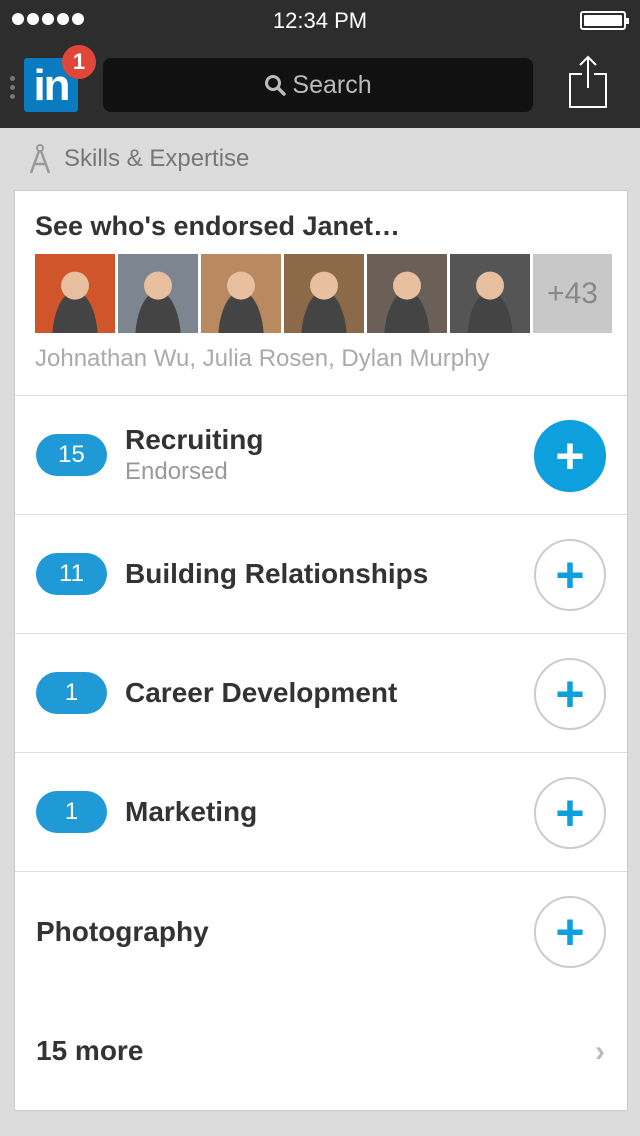 The width and height of the screenshot is (640, 1136). What do you see at coordinates (262, 358) in the screenshot?
I see `endorser-names: Johnathan Wu, Julia Rosen, Dylan Murphy` at bounding box center [262, 358].